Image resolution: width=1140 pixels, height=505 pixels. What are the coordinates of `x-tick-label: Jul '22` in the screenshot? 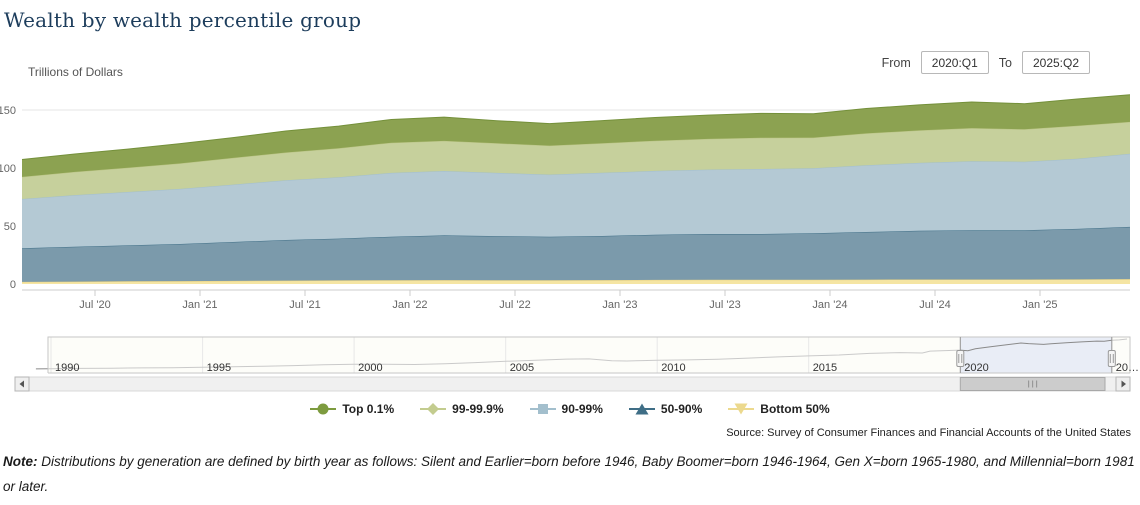 It's located at (514, 304).